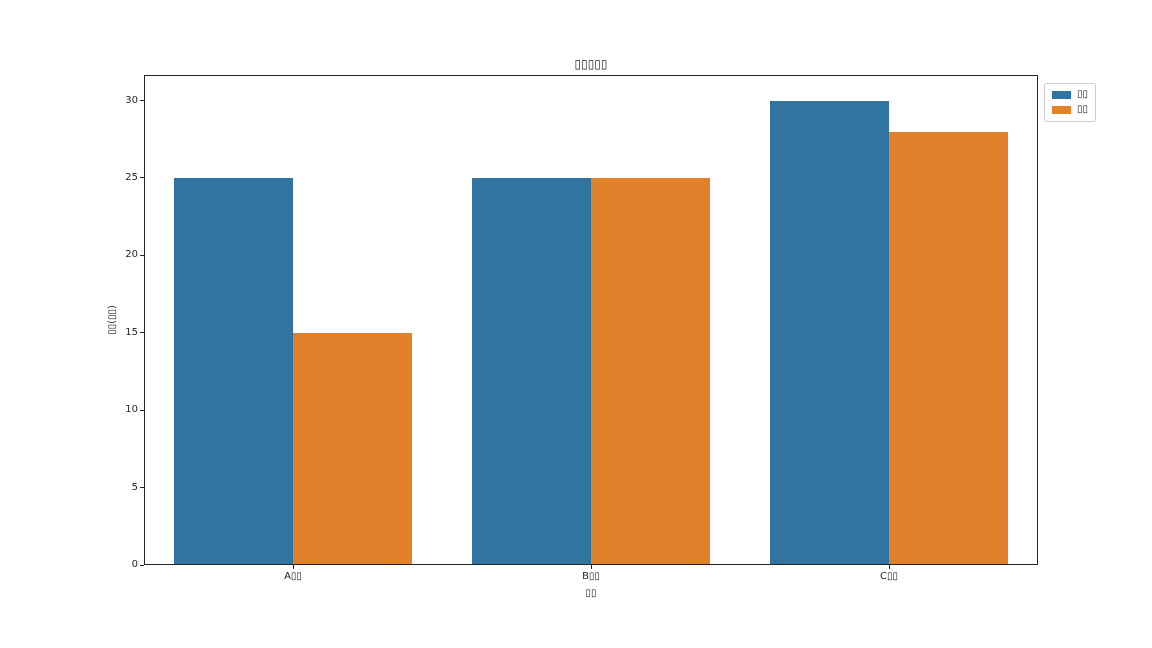  Describe the element at coordinates (1083, 109) in the screenshot. I see `legend-label-series2: ▯▯` at that location.